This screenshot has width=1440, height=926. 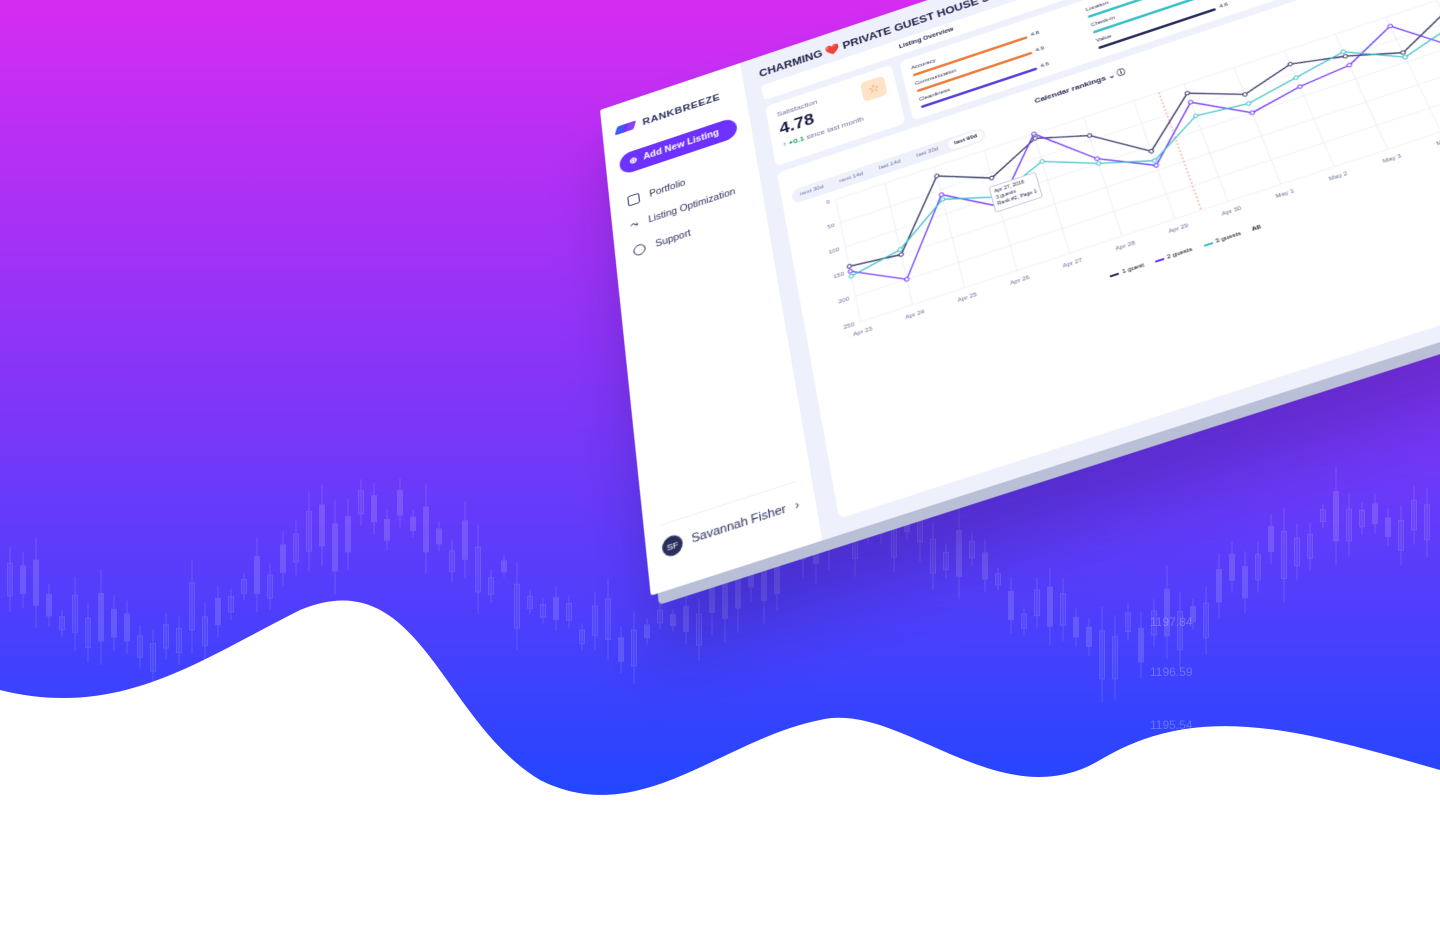 I want to click on legend-label: 1 guest, so click(x=1133, y=269).